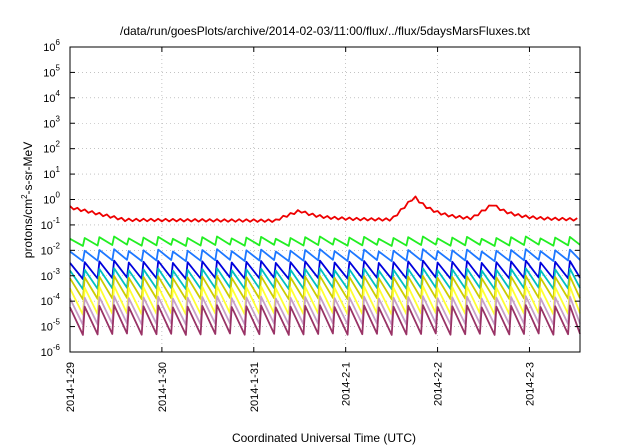 The height and width of the screenshot is (448, 640). I want to click on y-tick-label: 10³, so click(51, 122).